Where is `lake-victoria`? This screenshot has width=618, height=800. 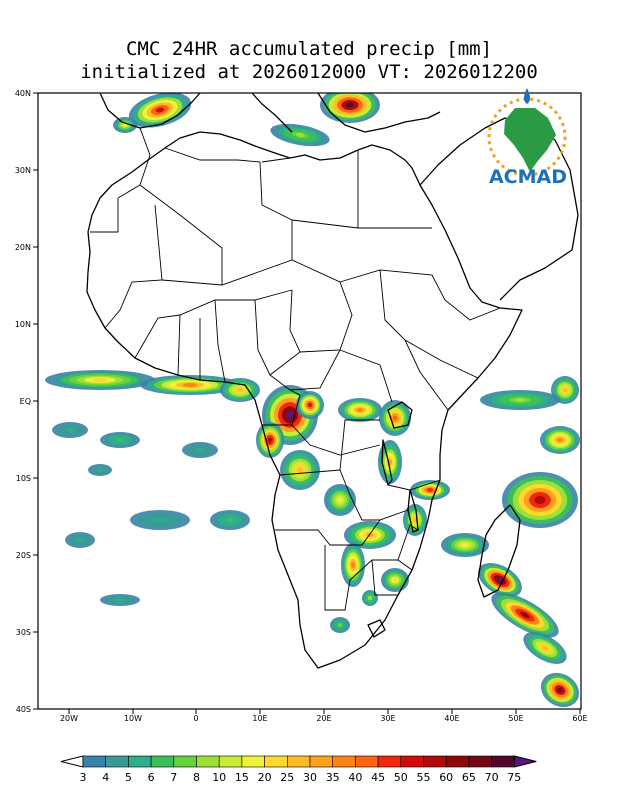 lake-victoria is located at coordinates (400, 415).